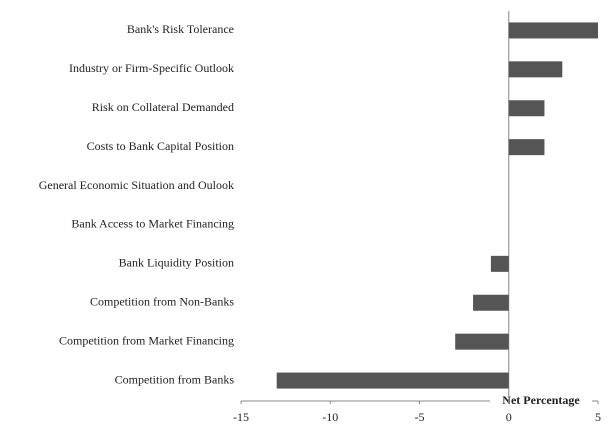  What do you see at coordinates (176, 263) in the screenshot?
I see `y-tick-label: Bank Liquidity Position` at bounding box center [176, 263].